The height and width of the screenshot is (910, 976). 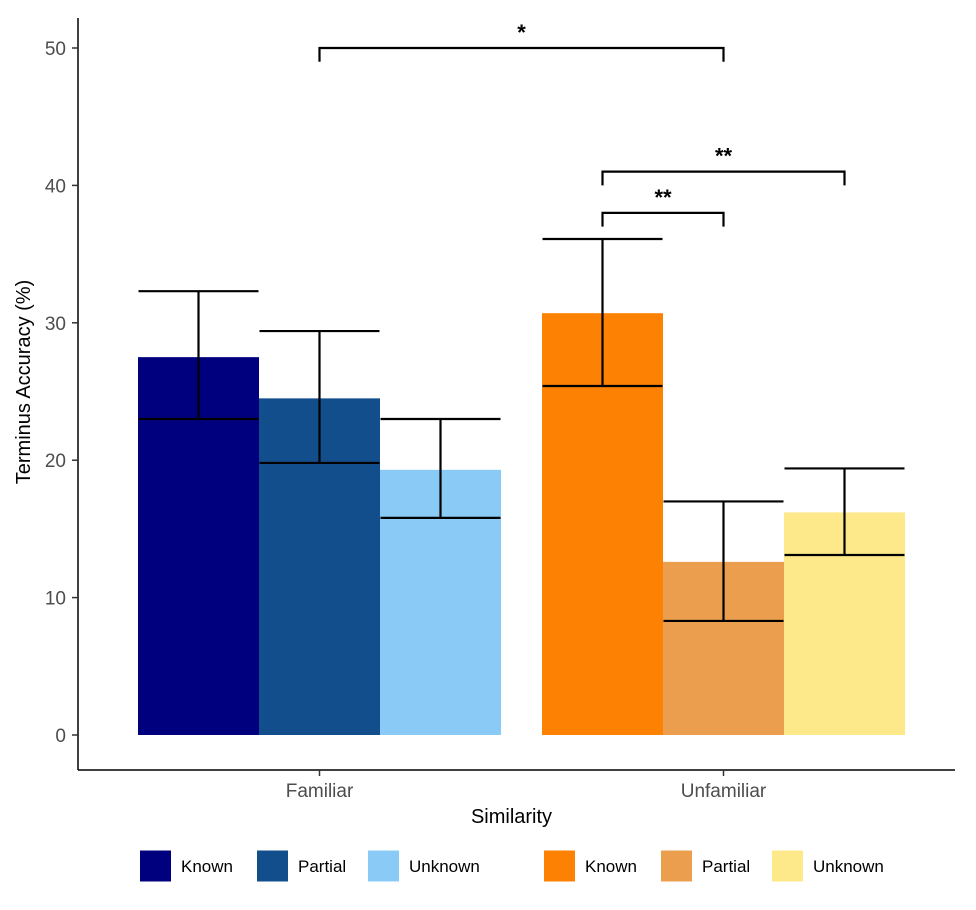 What do you see at coordinates (155, 866) in the screenshot?
I see `legend-swatch-familiar-known` at bounding box center [155, 866].